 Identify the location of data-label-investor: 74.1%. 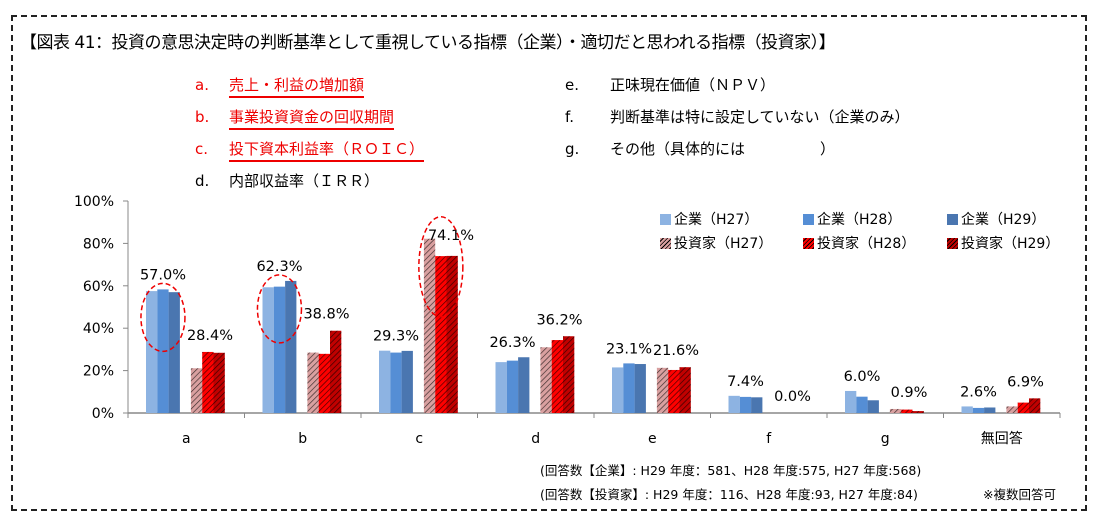
(451, 236).